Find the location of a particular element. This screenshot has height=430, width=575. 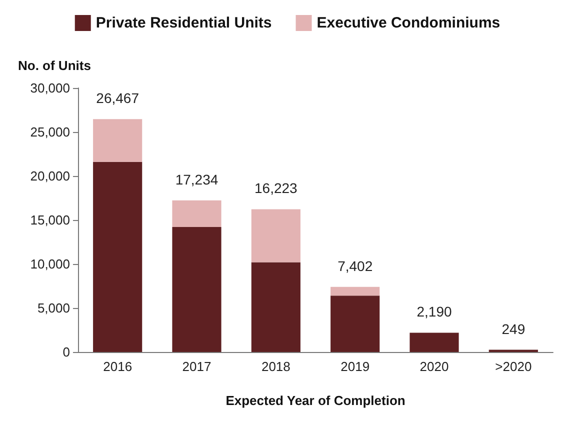

x-tick-label: >2020 is located at coordinates (513, 366).